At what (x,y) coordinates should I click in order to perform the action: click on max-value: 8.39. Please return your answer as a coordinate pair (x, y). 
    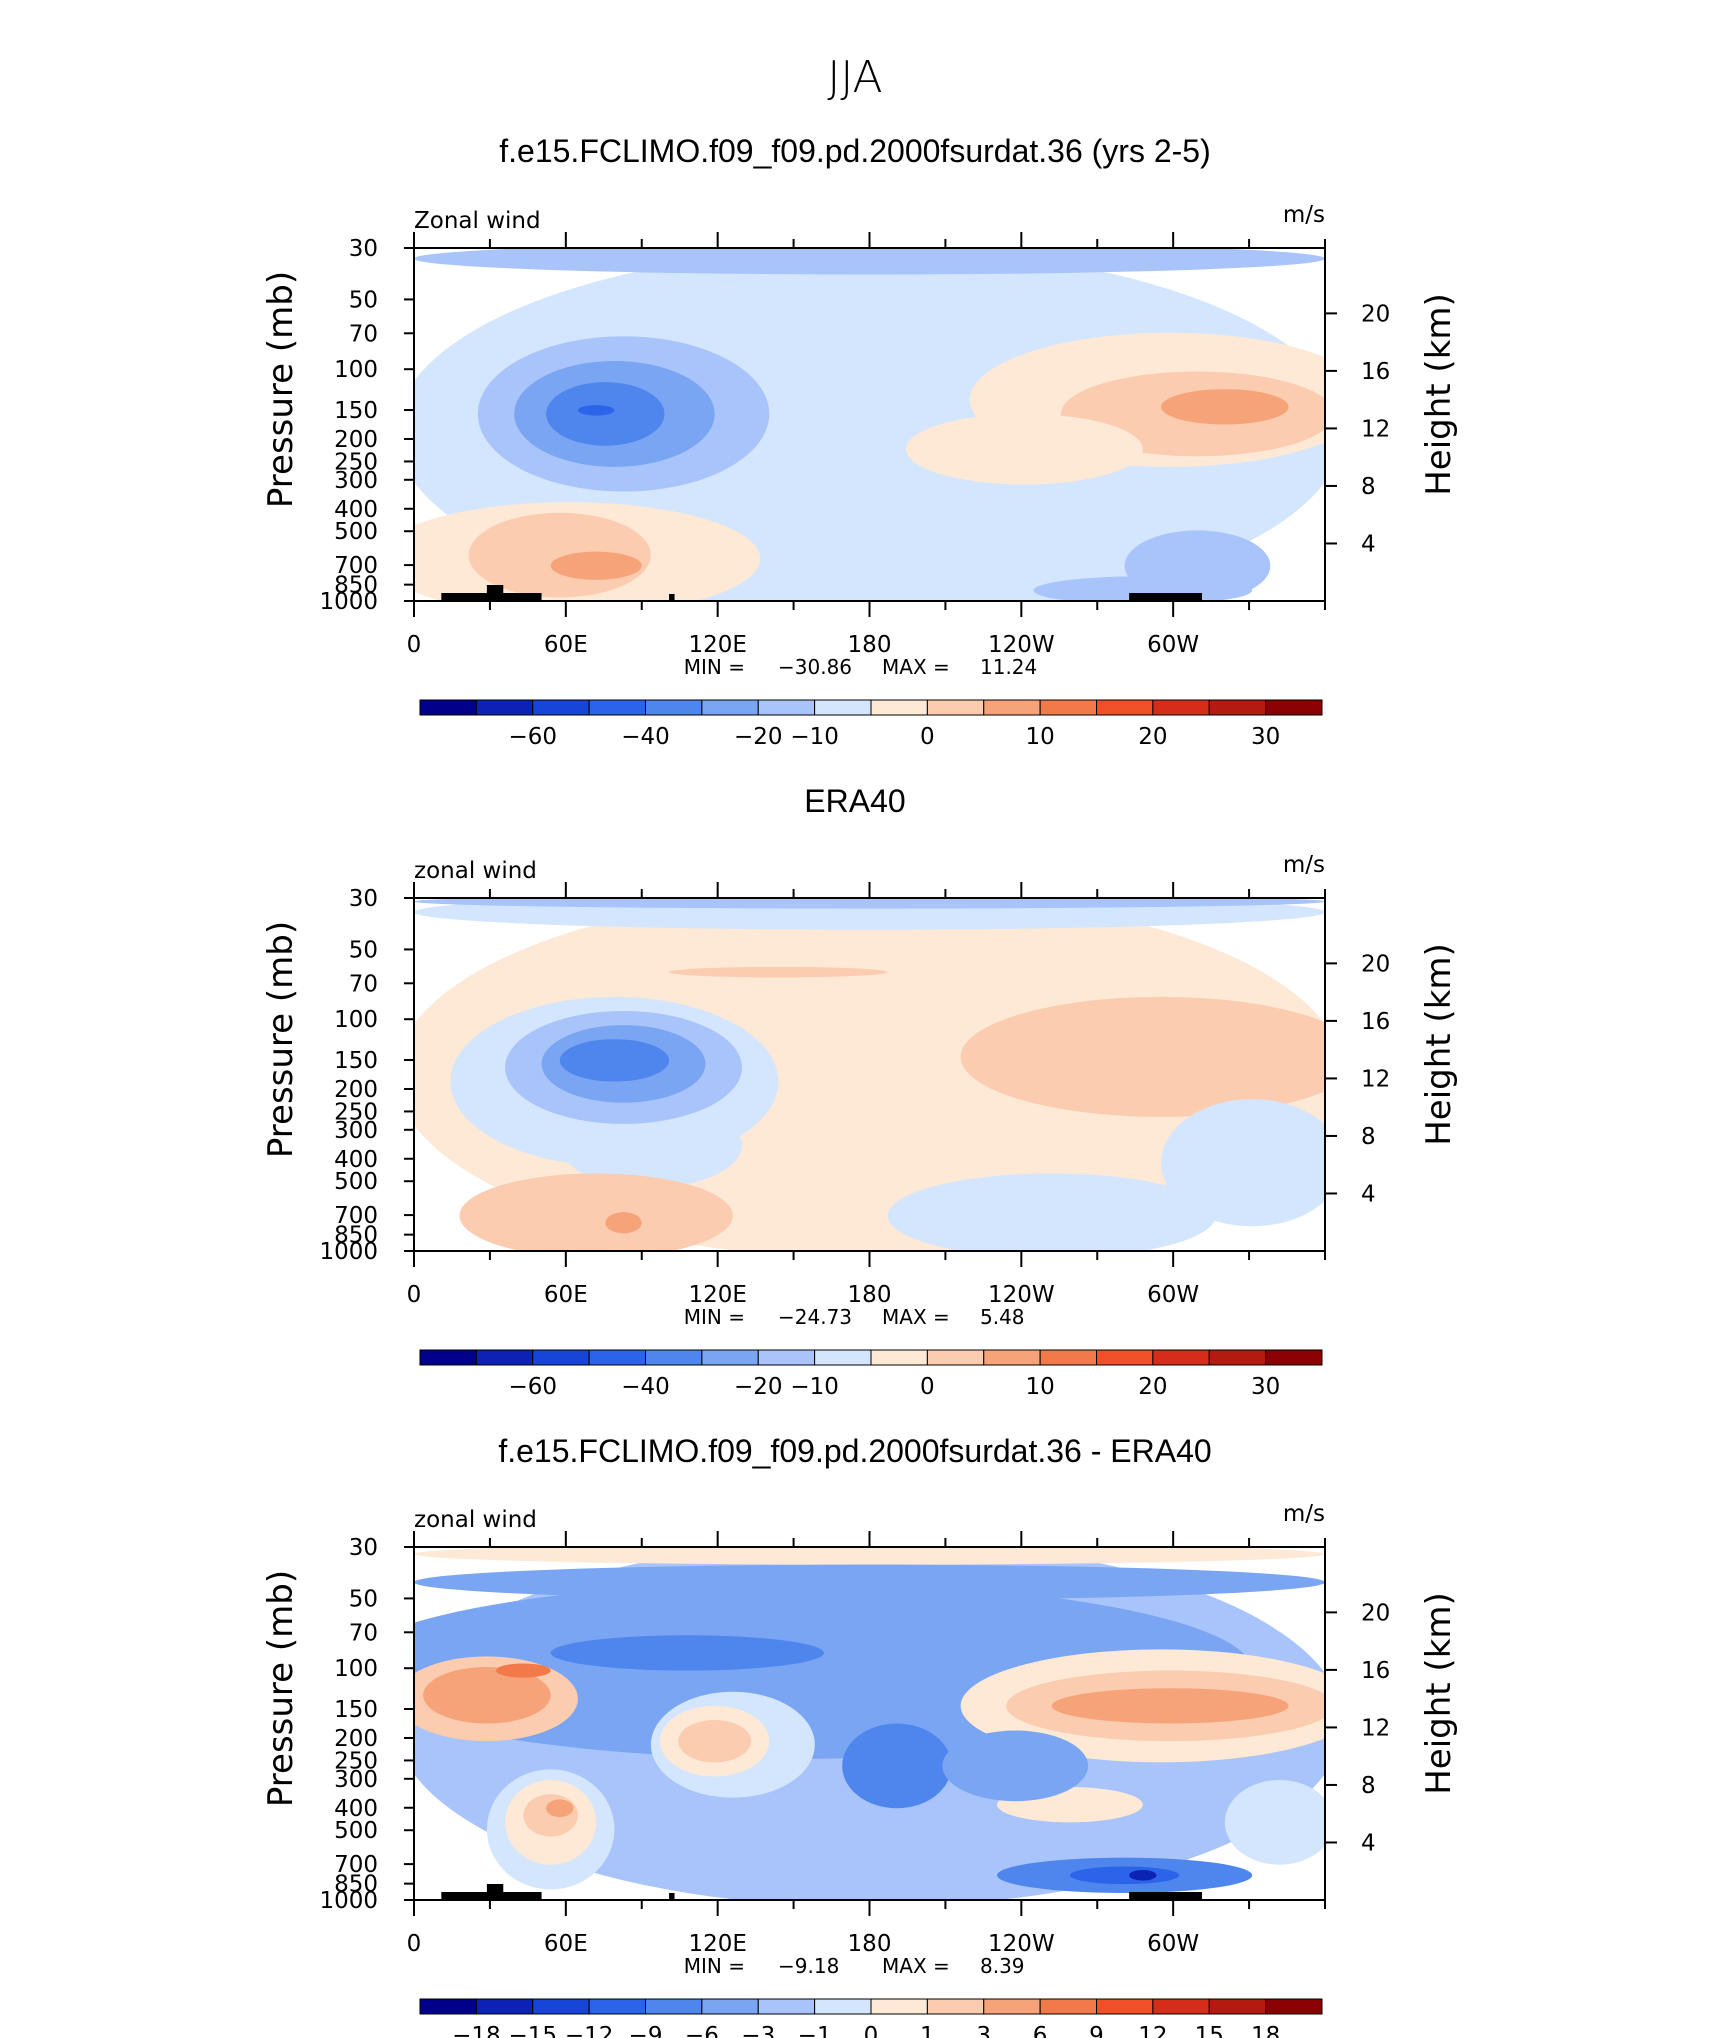
    Looking at the image, I should click on (1002, 1966).